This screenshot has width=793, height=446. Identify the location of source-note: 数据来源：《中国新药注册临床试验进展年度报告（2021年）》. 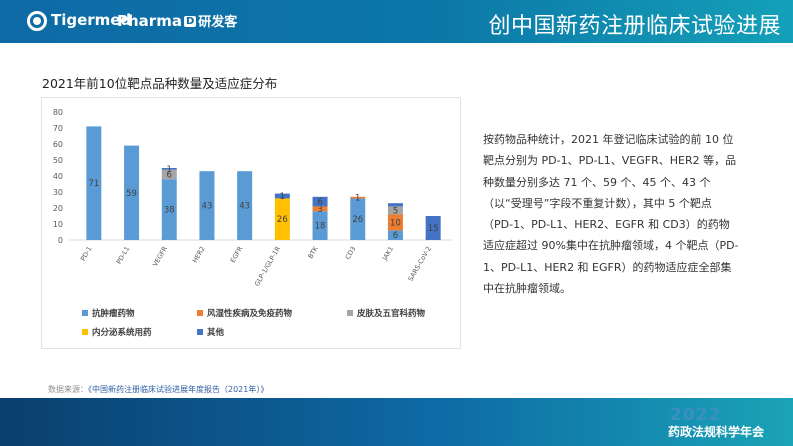
(158, 389).